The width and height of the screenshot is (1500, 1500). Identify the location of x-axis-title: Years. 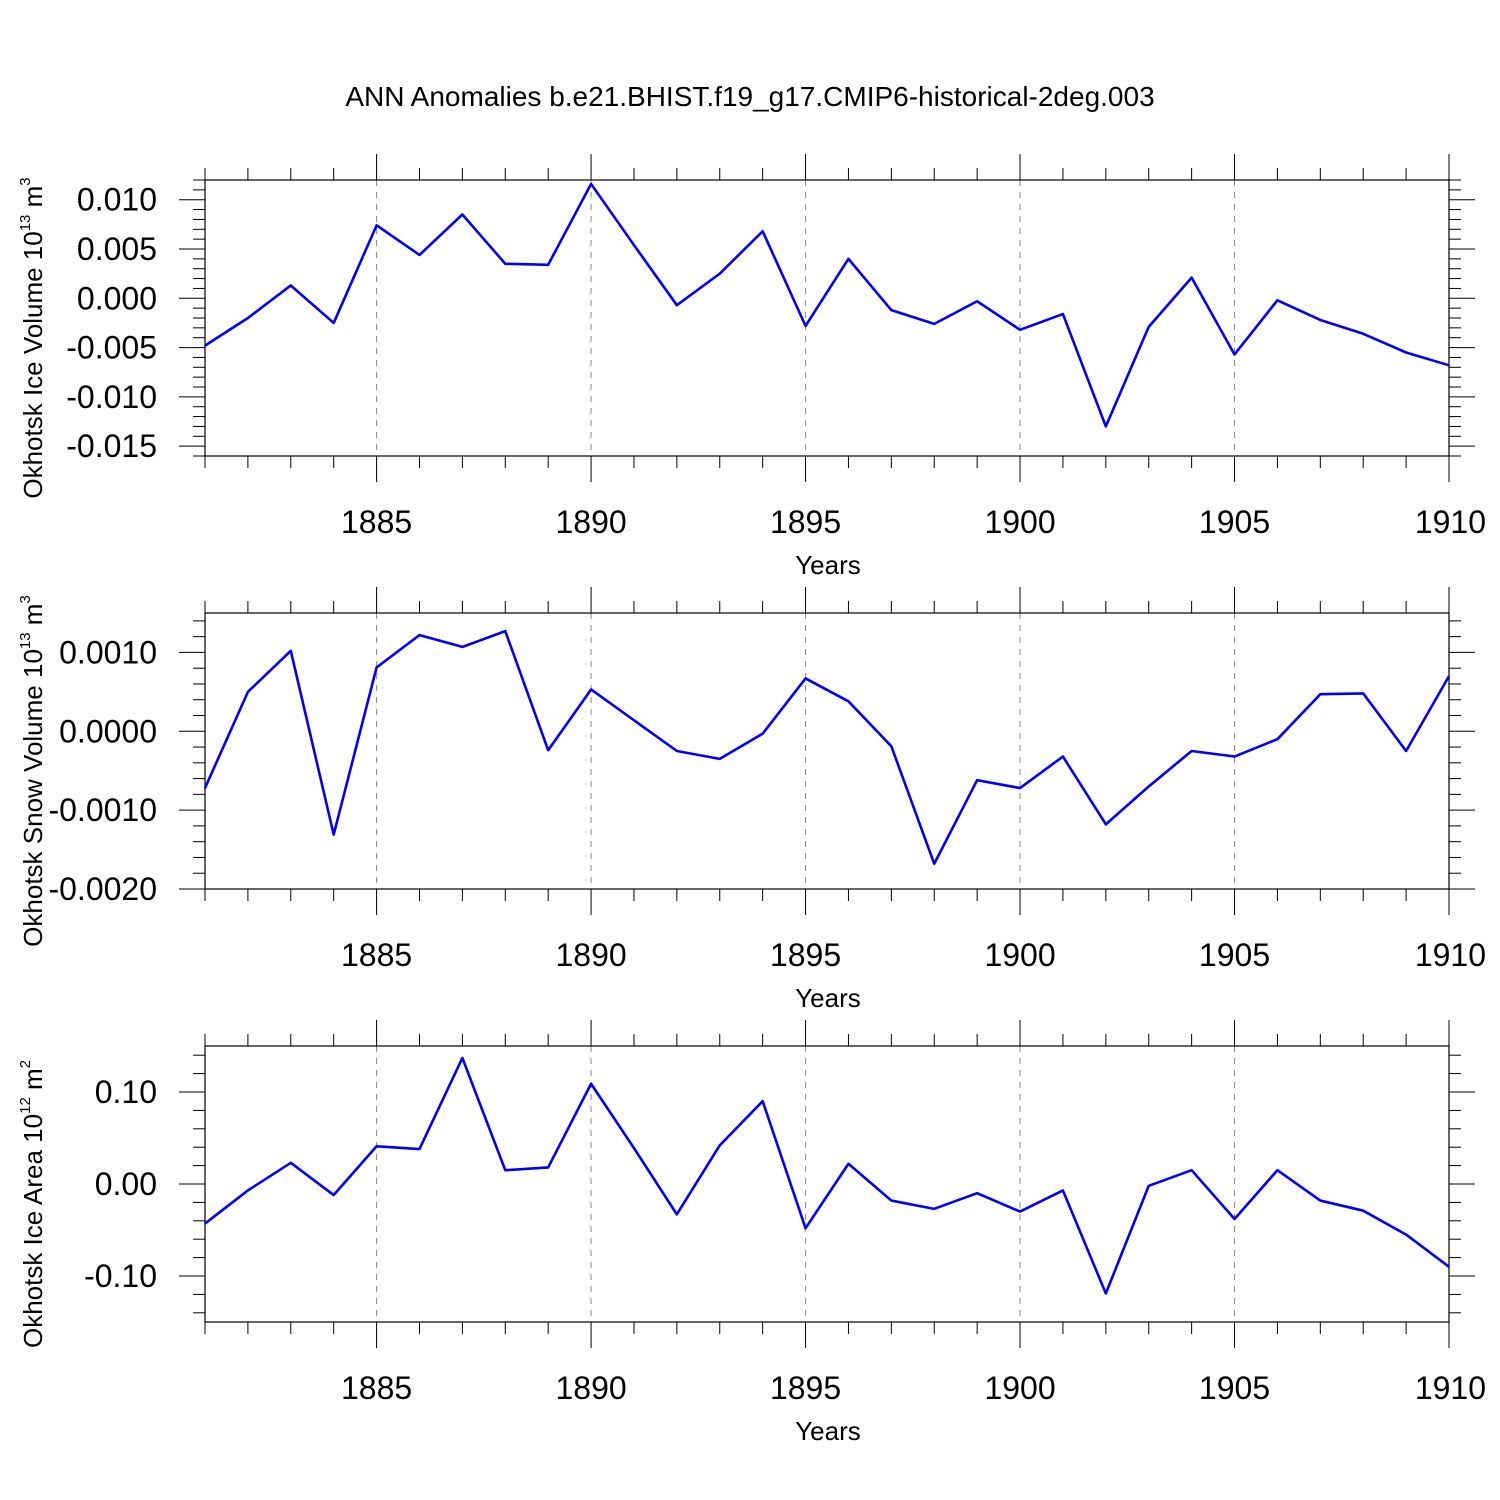
(828, 998).